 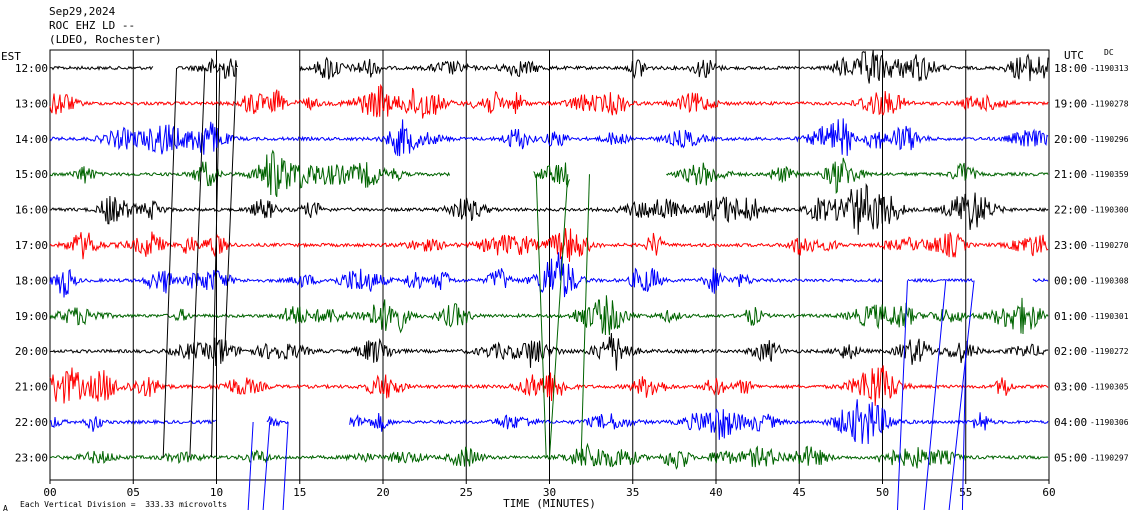 I want to click on x-tick-label: 55, so click(x=965, y=492).